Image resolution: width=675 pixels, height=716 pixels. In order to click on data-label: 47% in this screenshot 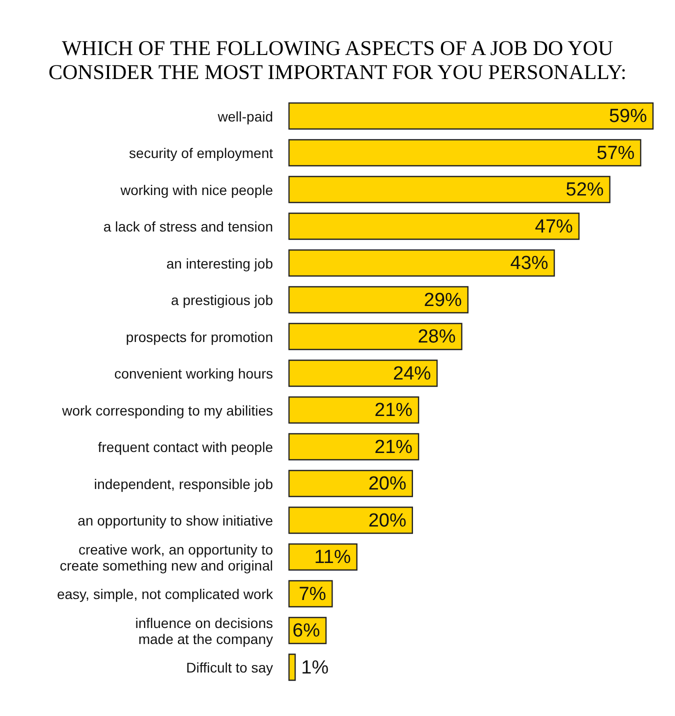, I will do `click(554, 227)`.